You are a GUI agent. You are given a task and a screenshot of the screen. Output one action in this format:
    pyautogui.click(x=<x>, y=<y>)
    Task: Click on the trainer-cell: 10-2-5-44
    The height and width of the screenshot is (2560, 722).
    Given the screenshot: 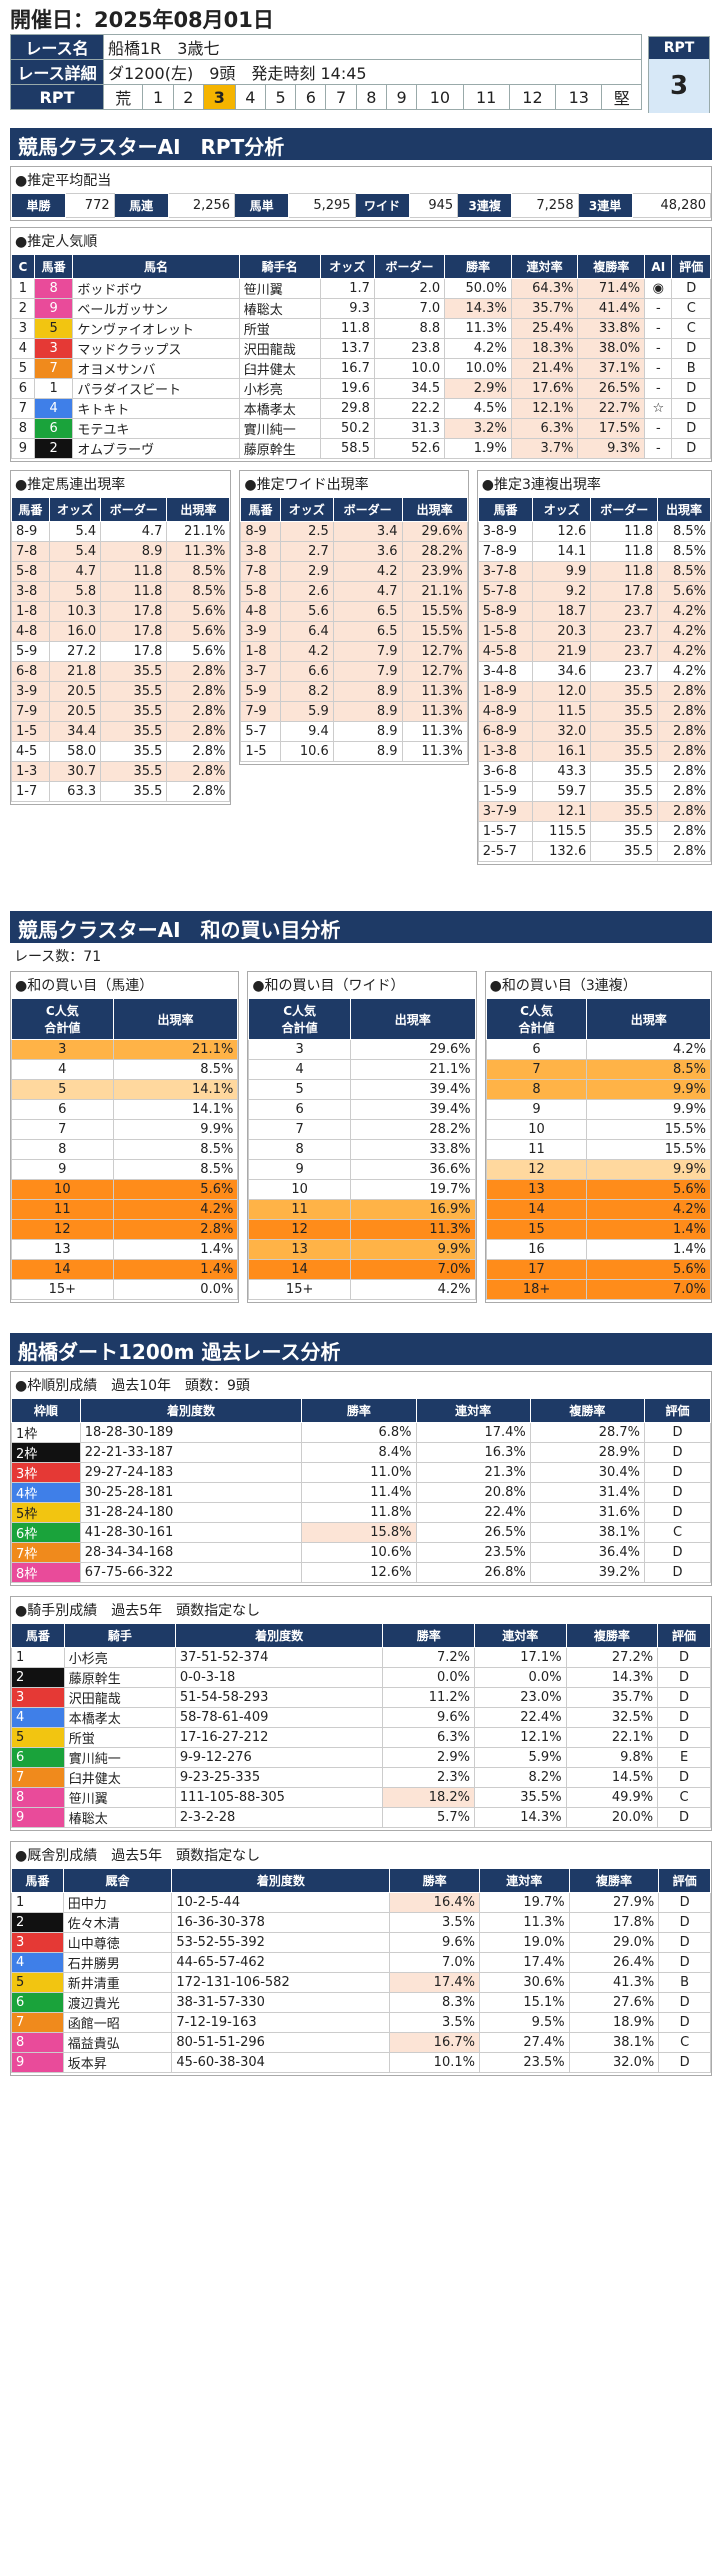 What is the action you would take?
    pyautogui.click(x=281, y=1902)
    